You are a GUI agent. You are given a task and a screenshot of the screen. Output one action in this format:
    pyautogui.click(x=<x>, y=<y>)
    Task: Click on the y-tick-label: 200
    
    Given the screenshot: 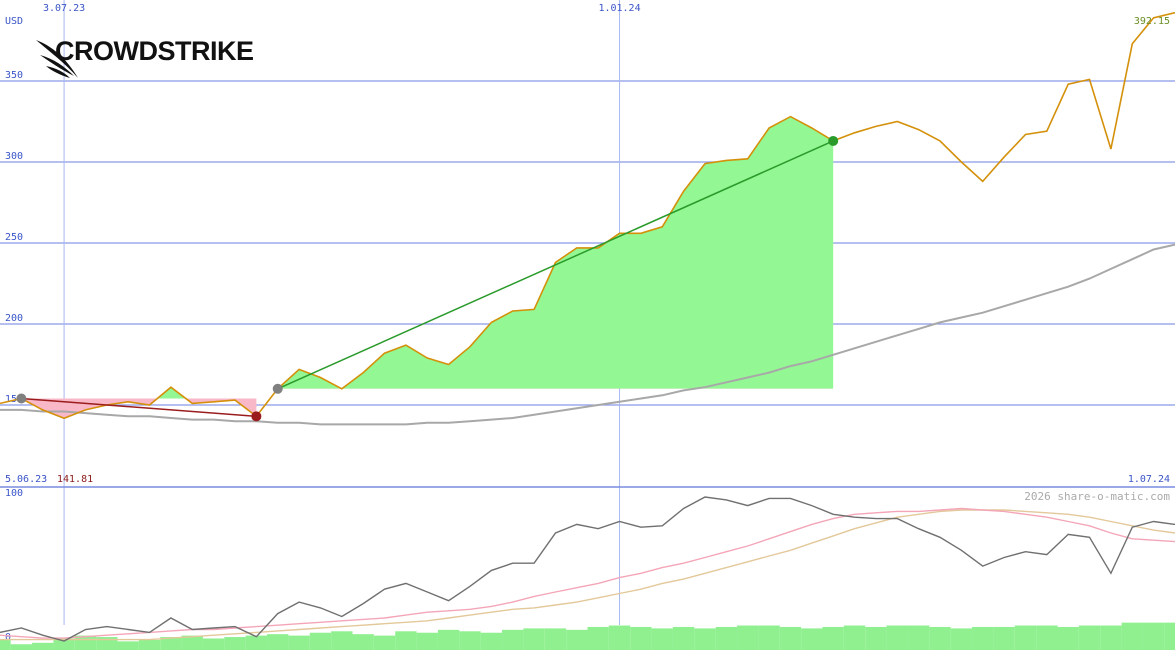 What is the action you would take?
    pyautogui.click(x=14, y=318)
    